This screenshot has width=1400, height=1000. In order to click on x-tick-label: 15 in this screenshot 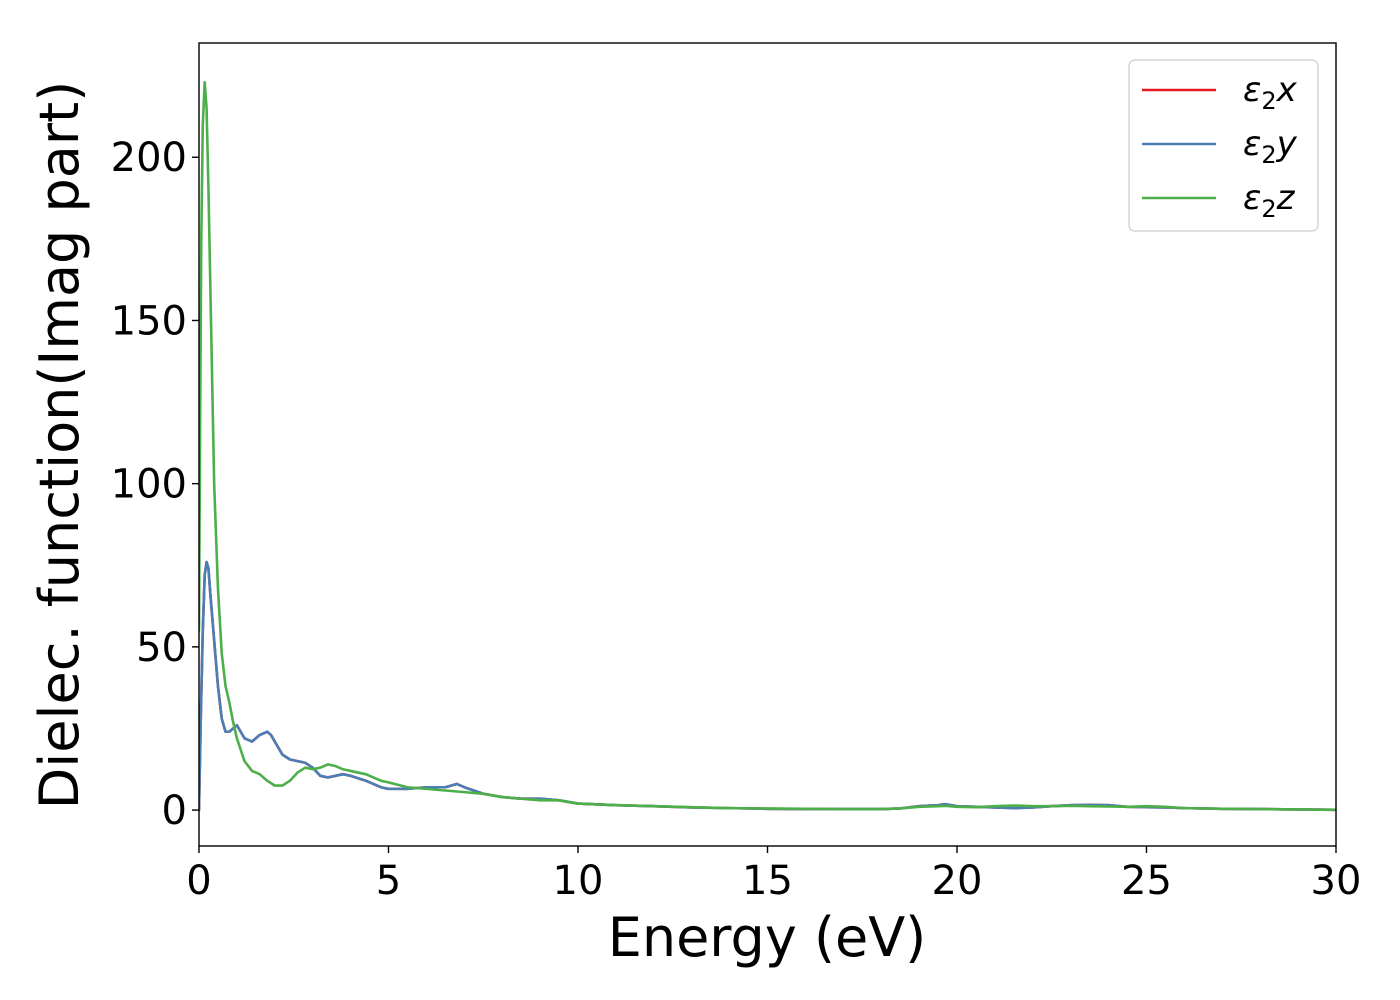, I will do `click(767, 881)`.